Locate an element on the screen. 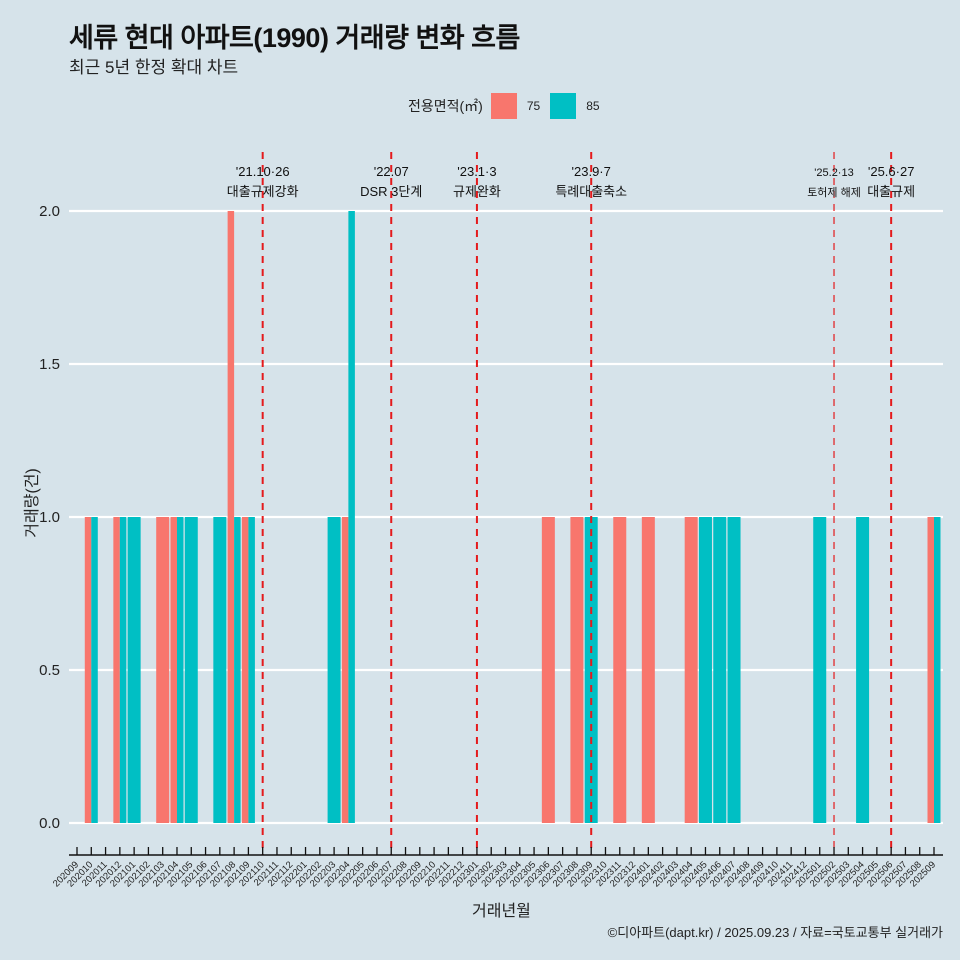 This screenshot has height=960, width=960. y-tick-labels: 0.0 0.5 1.0 1.5 2.0 is located at coordinates (49, 517).